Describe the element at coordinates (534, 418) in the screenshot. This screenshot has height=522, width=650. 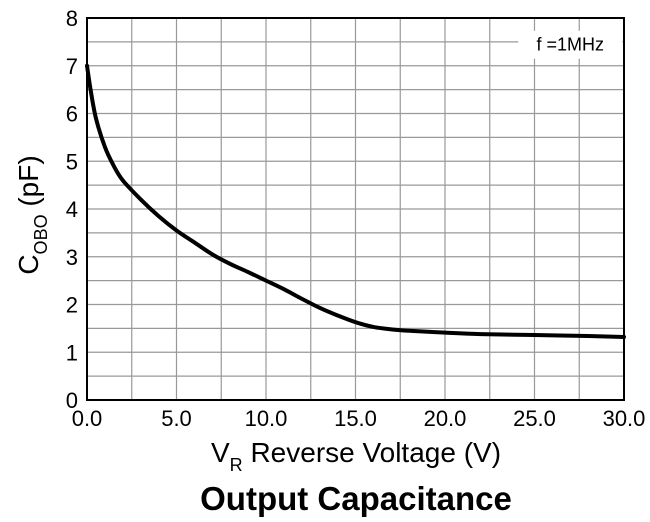
I see `x-tick-label: 25.0` at that location.